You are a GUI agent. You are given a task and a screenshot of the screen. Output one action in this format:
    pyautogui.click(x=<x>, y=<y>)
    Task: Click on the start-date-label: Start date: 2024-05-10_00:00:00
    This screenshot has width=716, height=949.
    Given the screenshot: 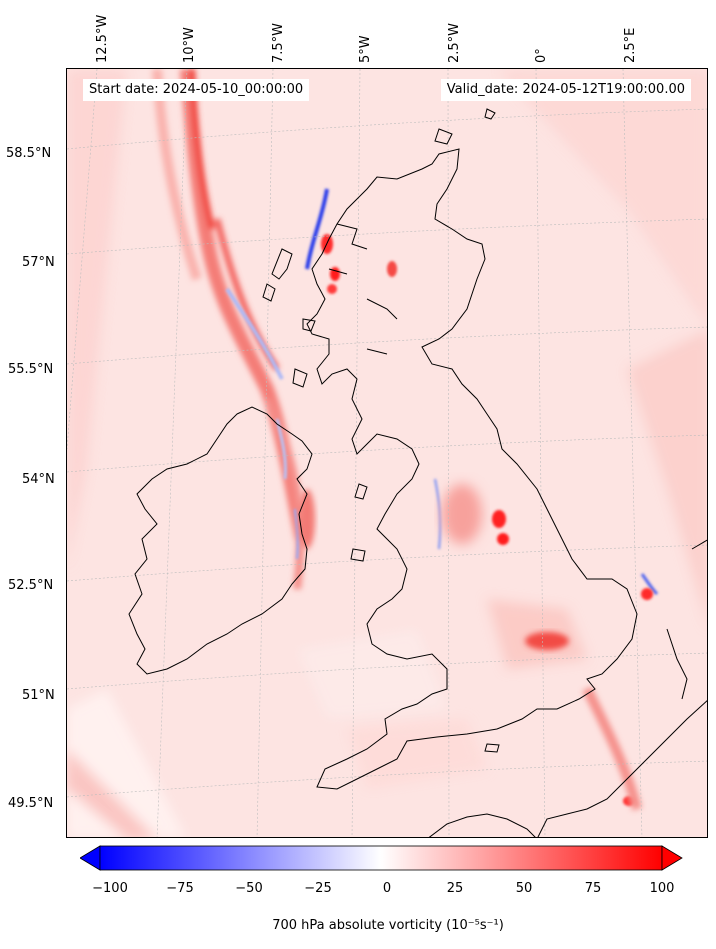 What is the action you would take?
    pyautogui.click(x=196, y=90)
    